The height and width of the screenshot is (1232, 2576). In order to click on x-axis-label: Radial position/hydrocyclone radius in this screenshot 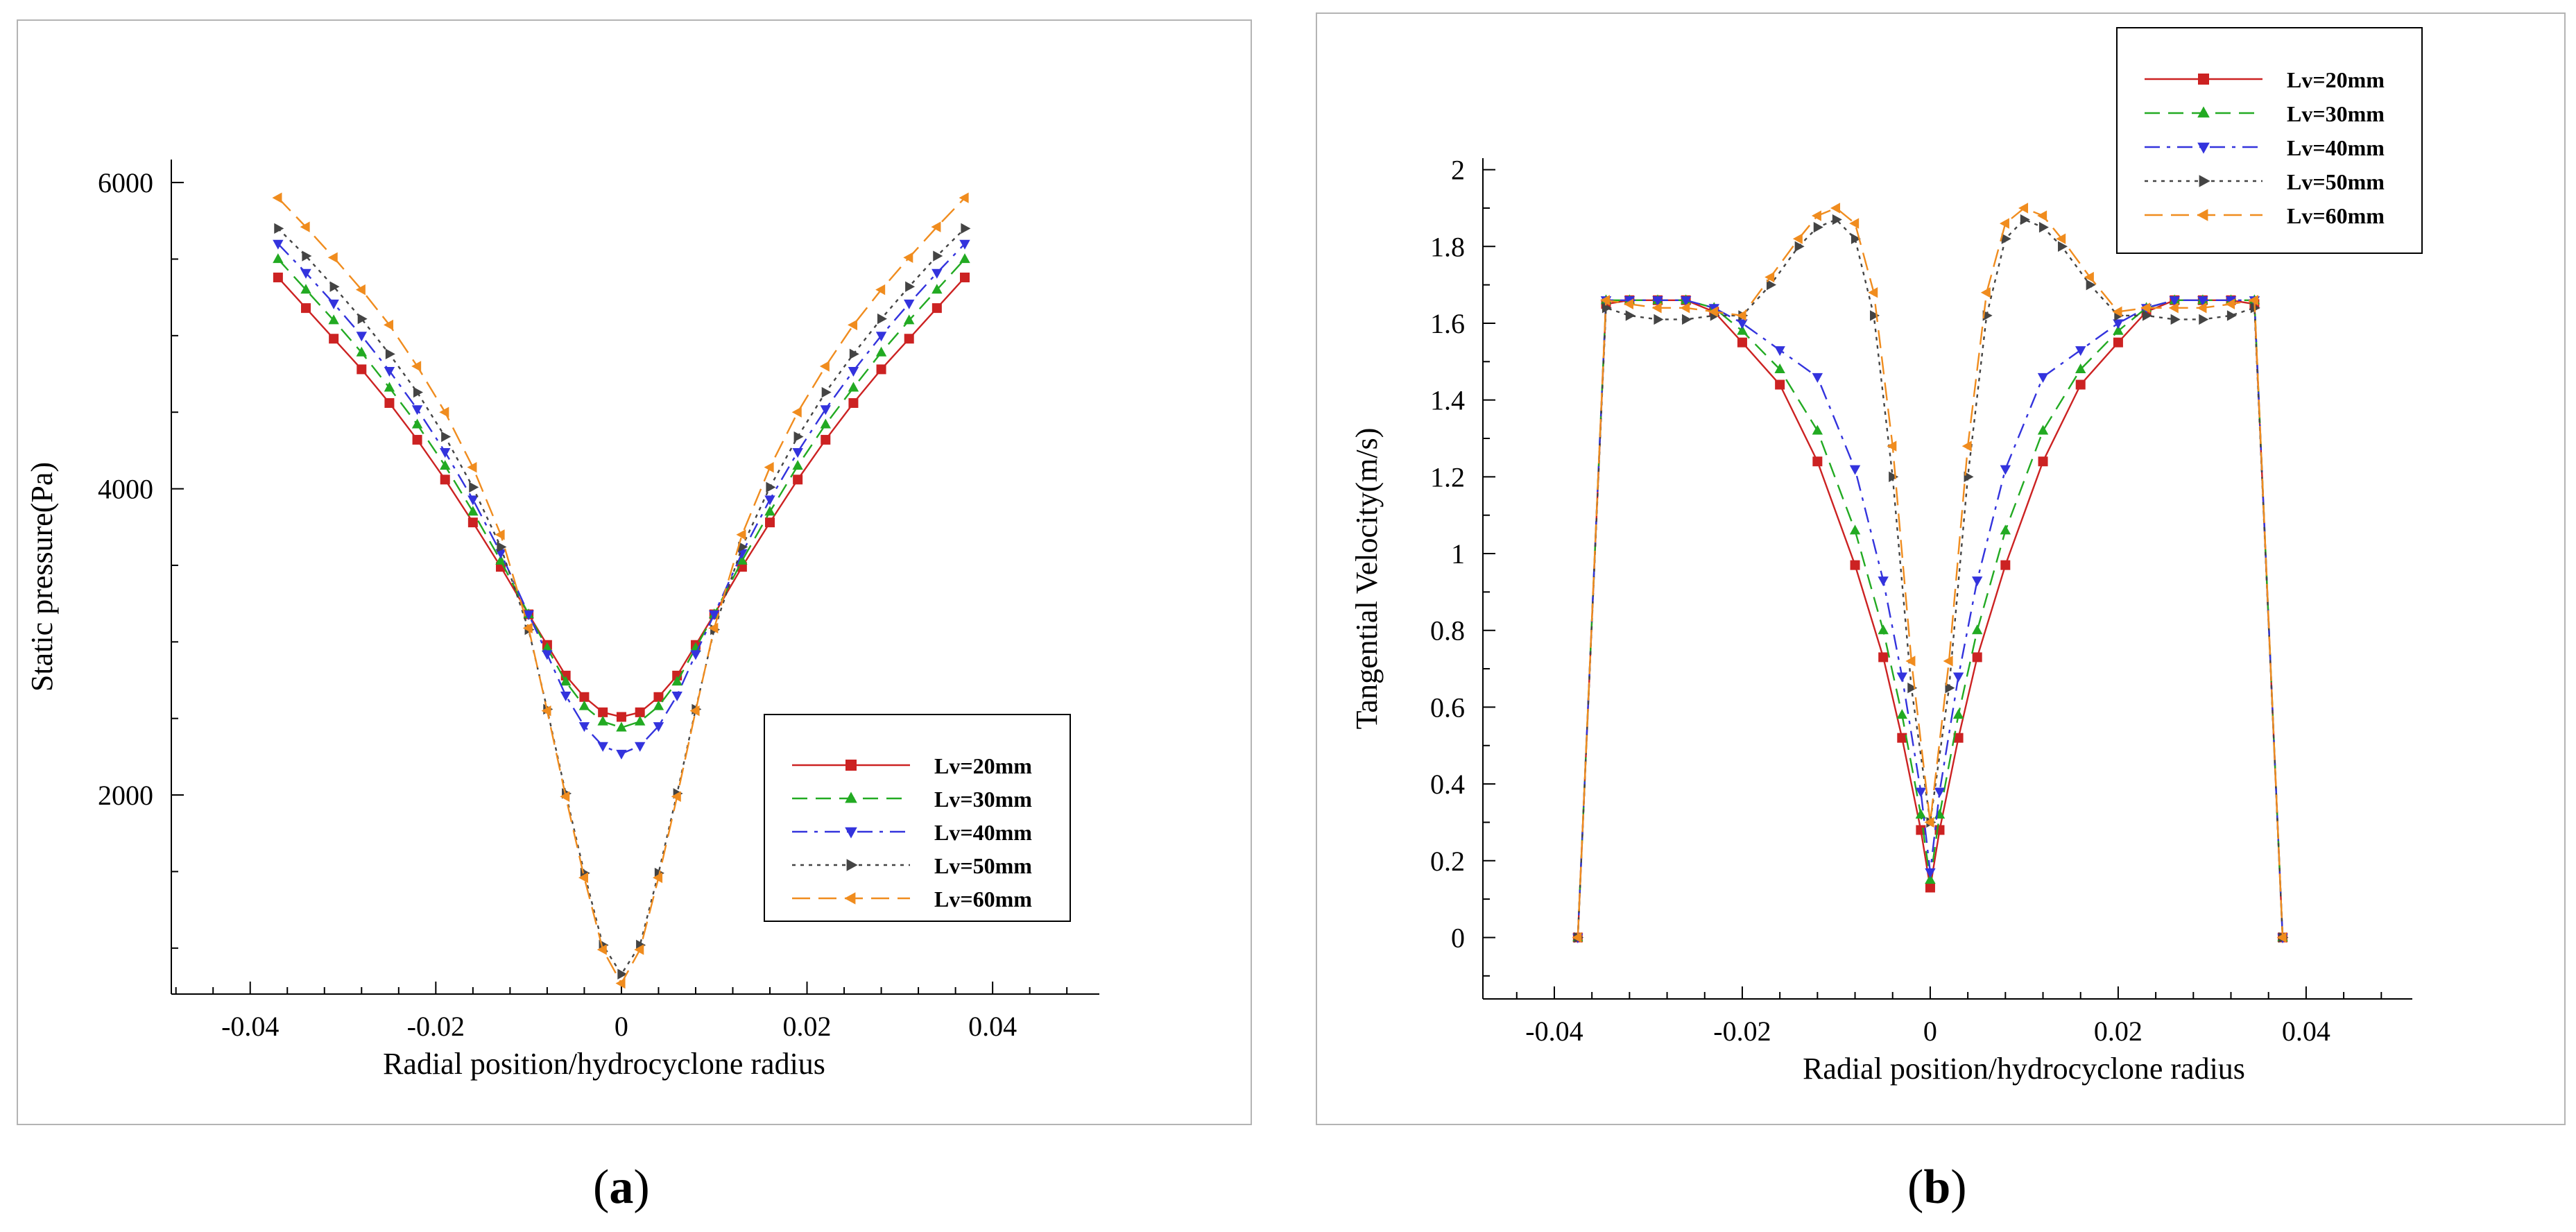, I will do `click(2024, 1069)`.